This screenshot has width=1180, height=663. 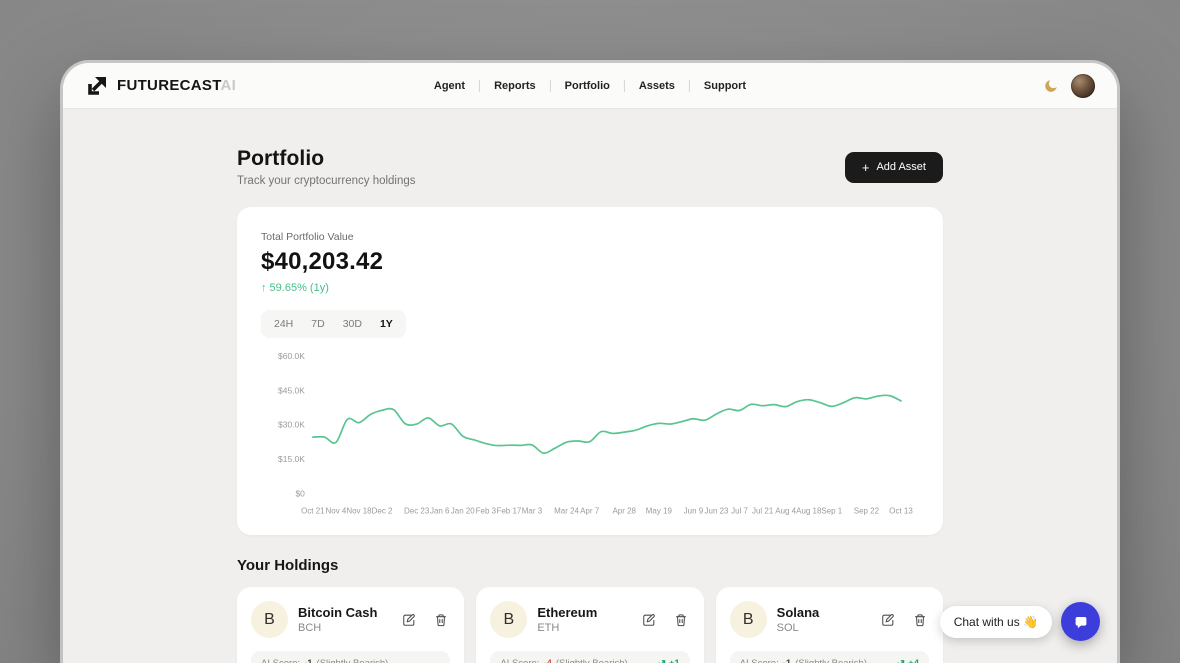 I want to click on svg-text: Jul 7, so click(x=739, y=510).